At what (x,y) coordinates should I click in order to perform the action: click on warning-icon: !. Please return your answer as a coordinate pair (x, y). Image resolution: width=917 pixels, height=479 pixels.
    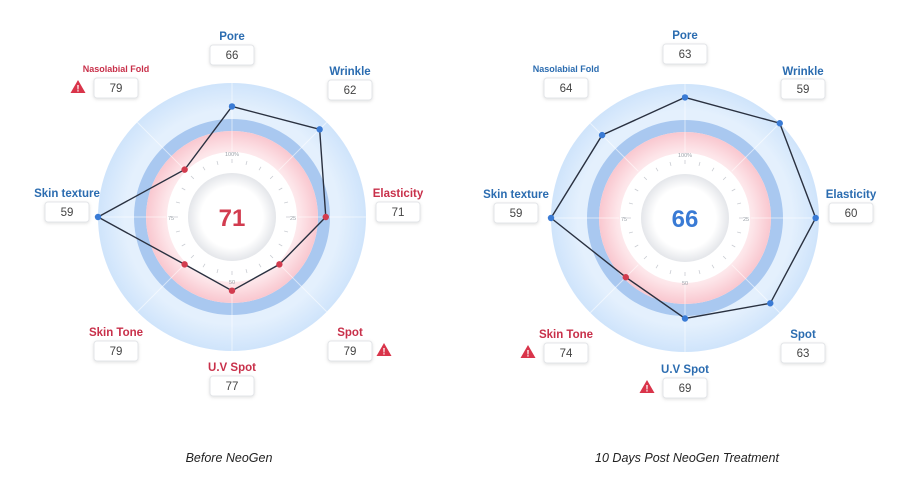
    Looking at the image, I should click on (384, 350).